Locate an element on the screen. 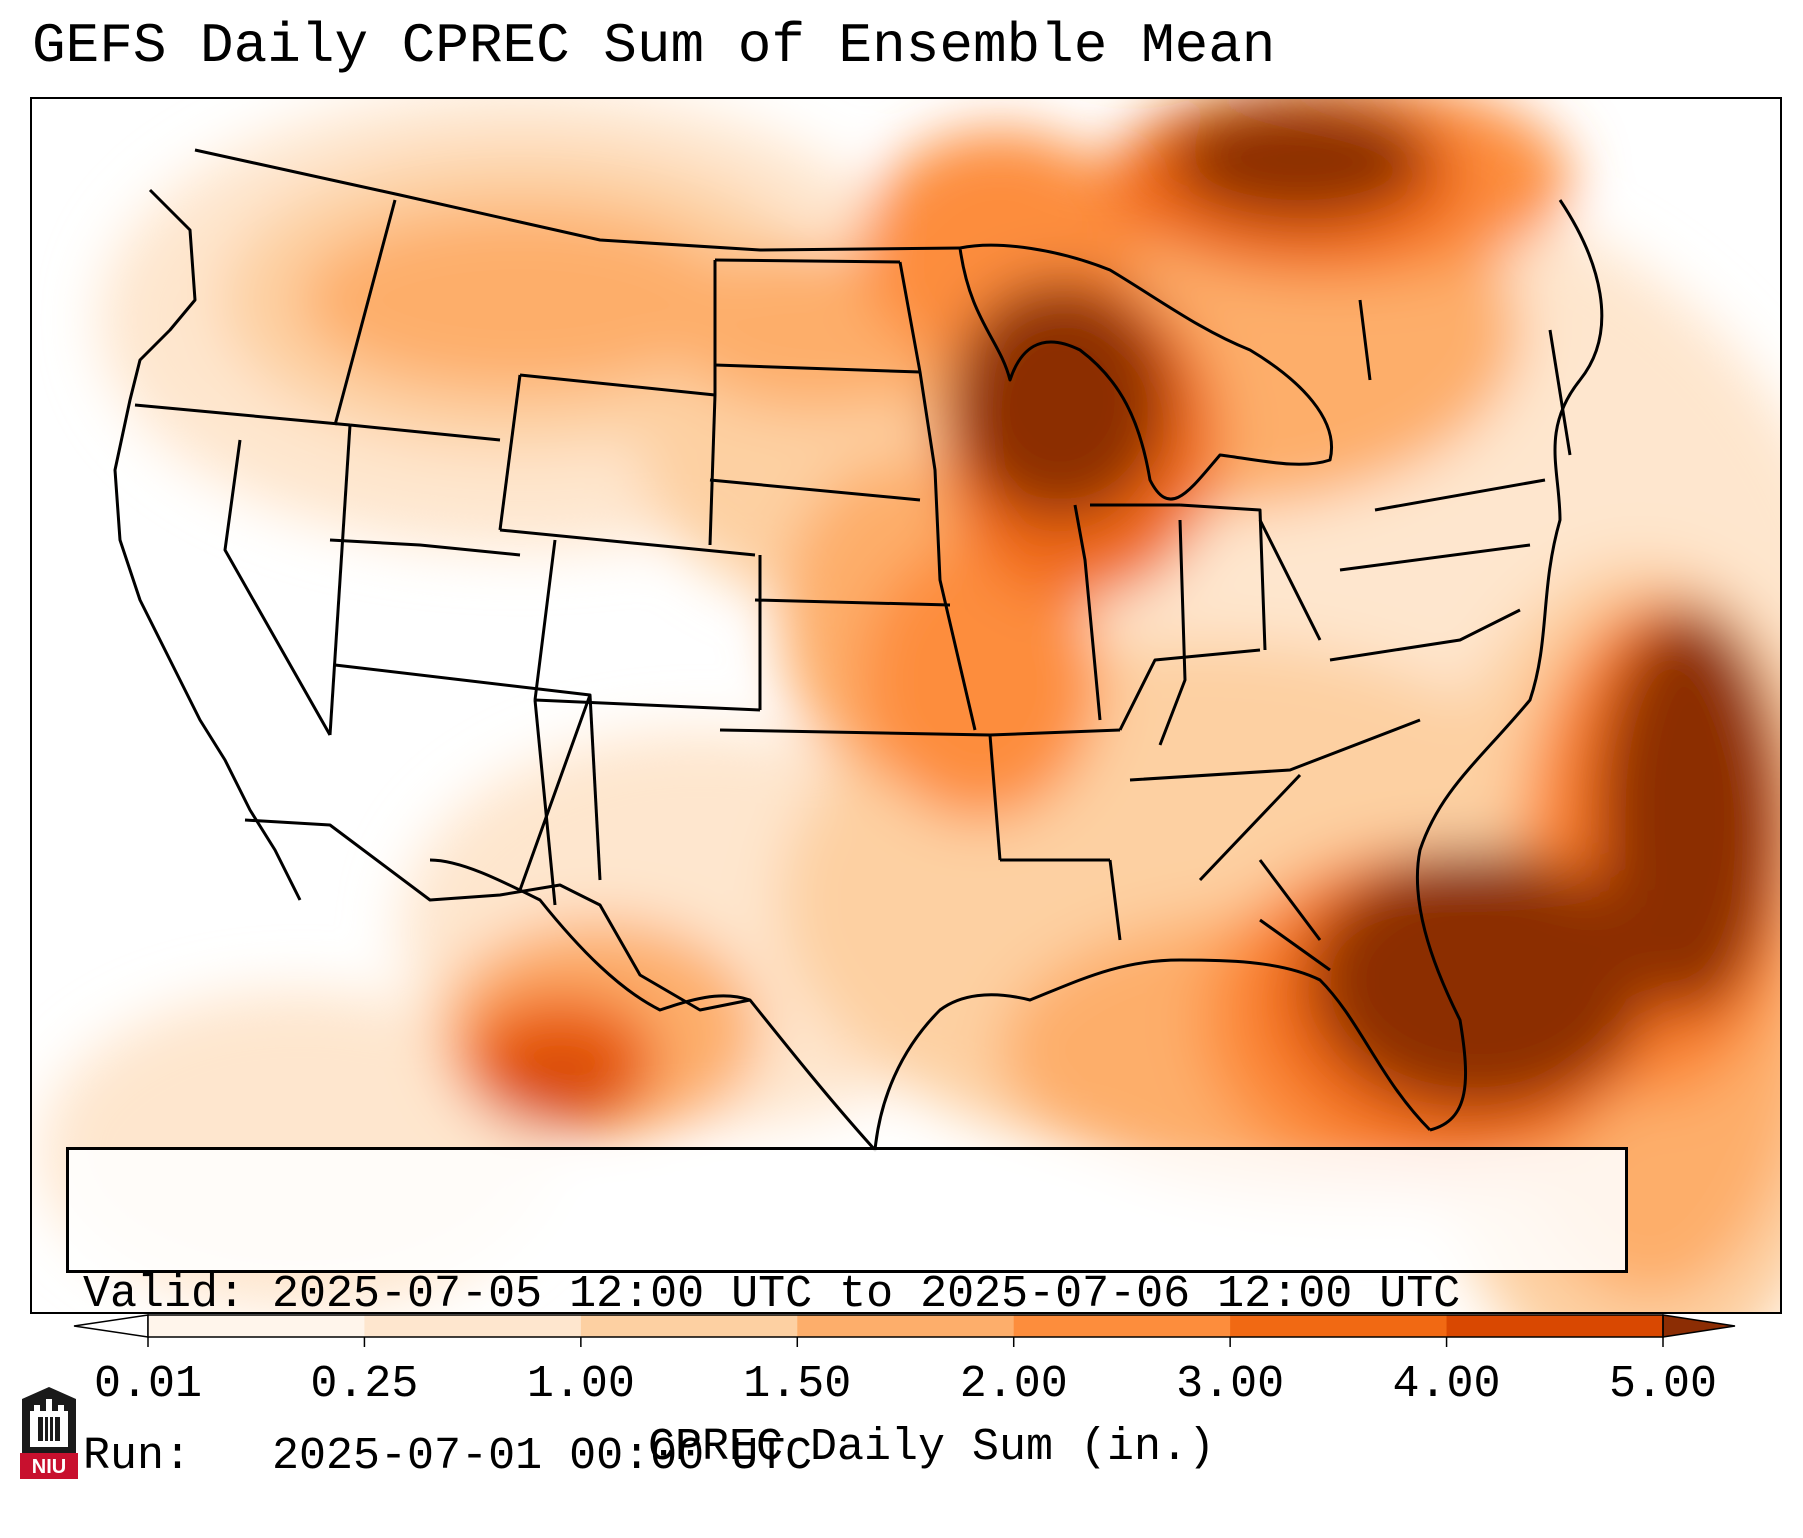 This screenshot has height=1538, width=1803. canada-border-line is located at coordinates (577, 200).